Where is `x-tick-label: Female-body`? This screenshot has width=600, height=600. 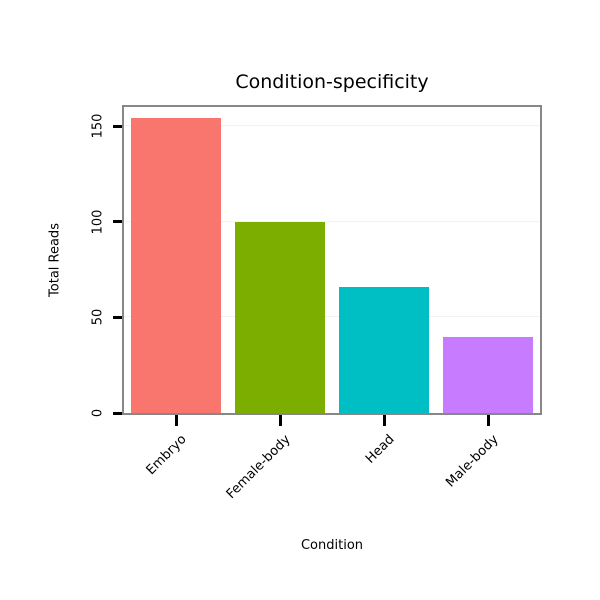 x-tick-label: Female-body is located at coordinates (258, 467).